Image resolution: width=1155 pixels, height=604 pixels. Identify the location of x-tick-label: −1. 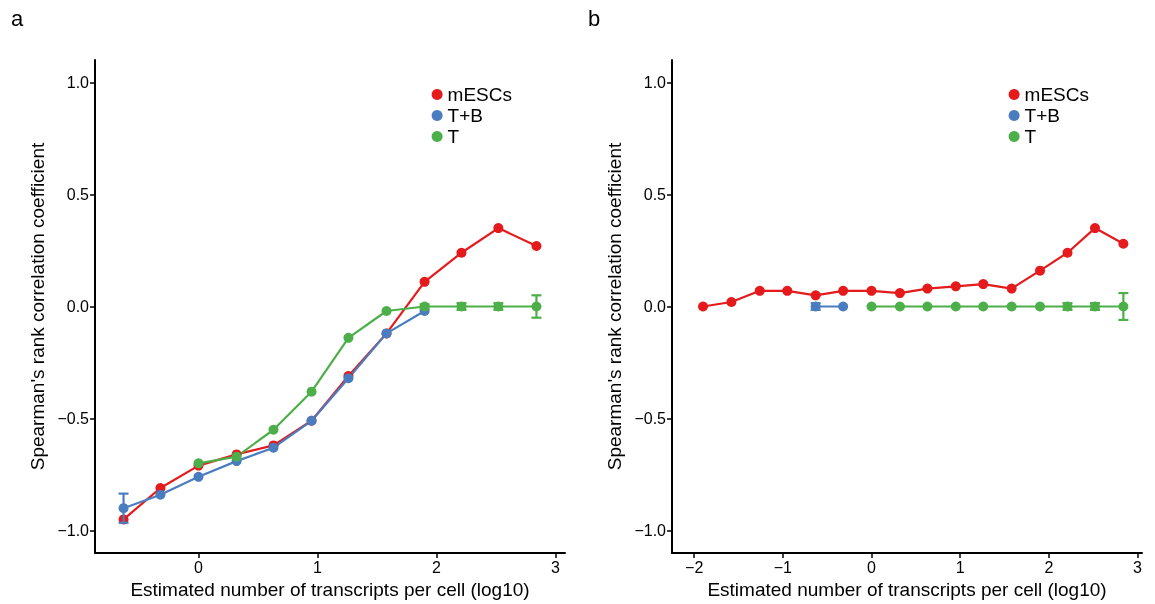
(783, 567).